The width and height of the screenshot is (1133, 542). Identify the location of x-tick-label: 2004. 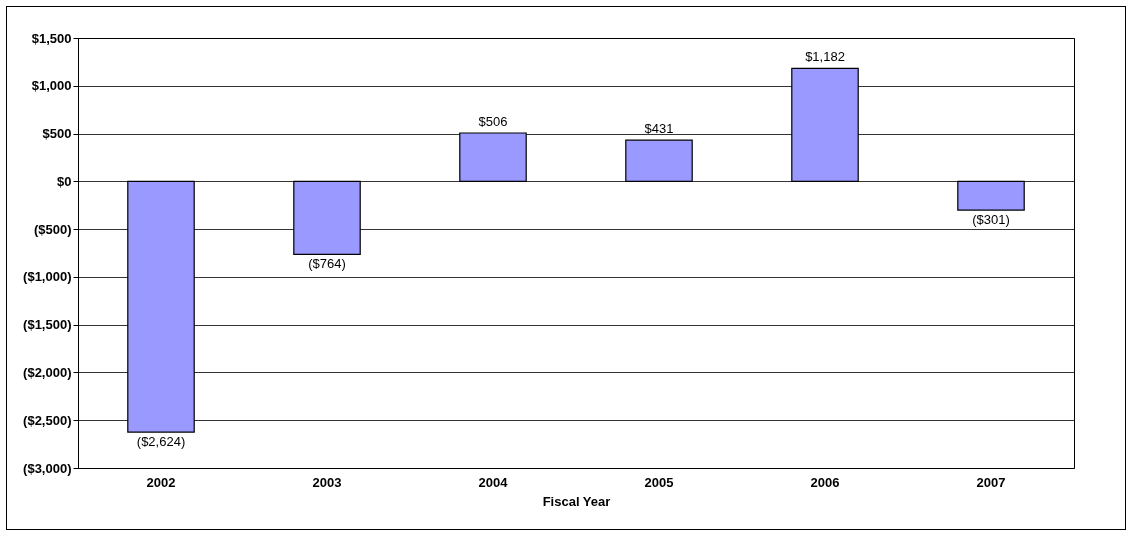
(493, 482).